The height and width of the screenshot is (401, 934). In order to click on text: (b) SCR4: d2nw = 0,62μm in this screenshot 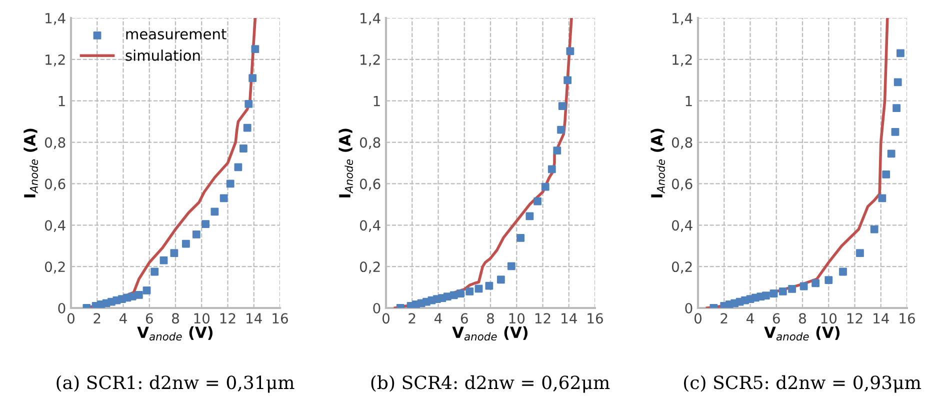, I will do `click(490, 384)`.